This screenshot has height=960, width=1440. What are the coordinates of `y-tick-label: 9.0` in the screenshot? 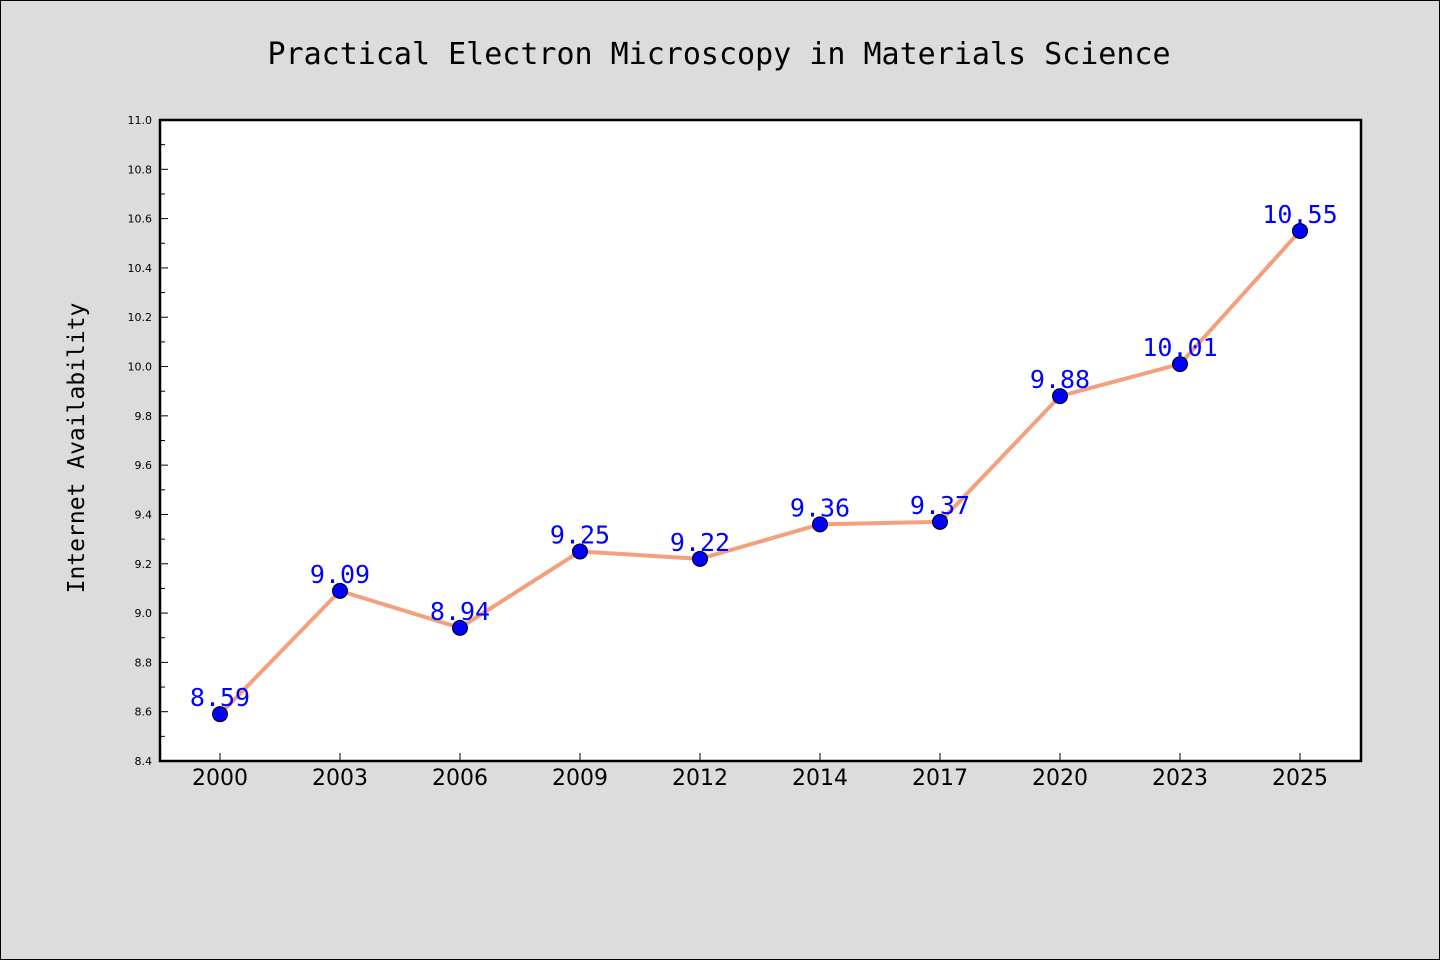 It's located at (144, 613).